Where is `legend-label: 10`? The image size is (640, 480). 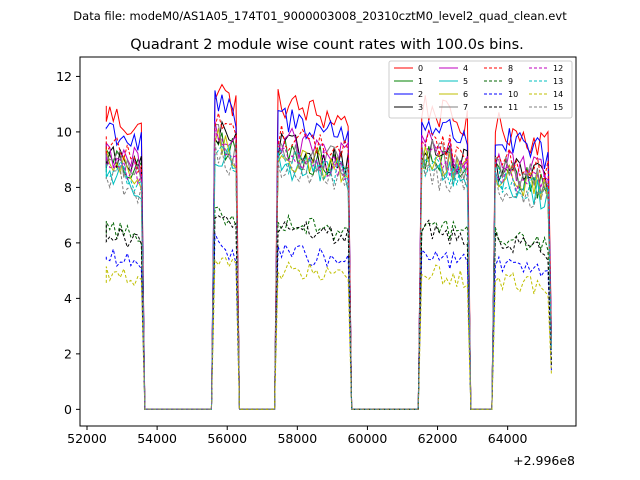 legend-label: 10 is located at coordinates (513, 94).